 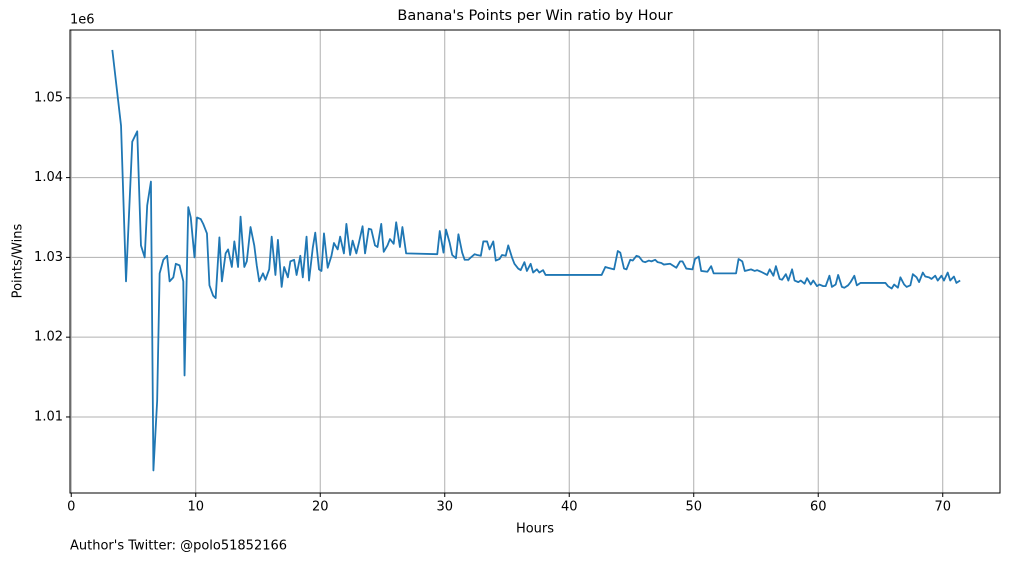 I want to click on y-offset-label: 1e6, so click(x=82, y=20).